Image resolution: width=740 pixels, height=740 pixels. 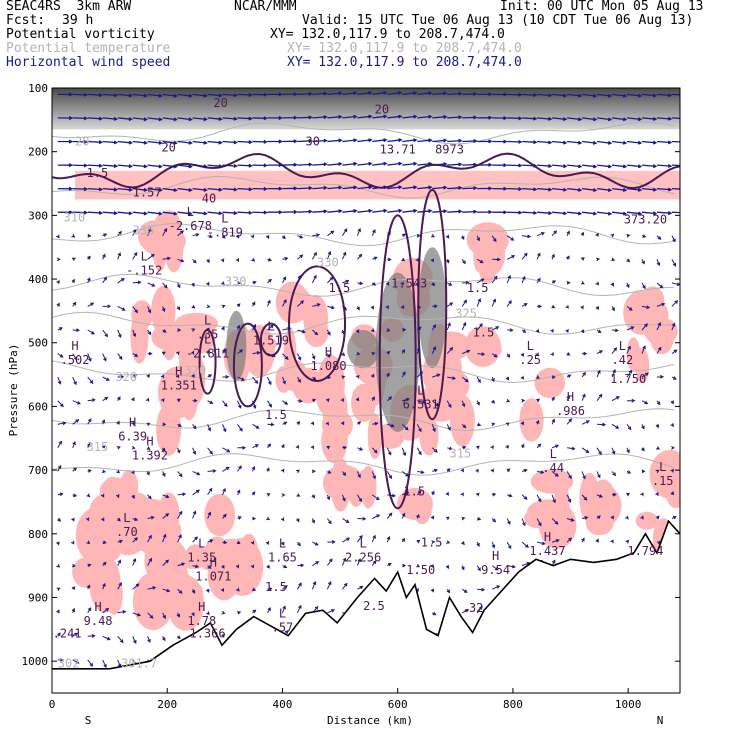 What do you see at coordinates (126, 377) in the screenshot?
I see `theta-label: 320` at bounding box center [126, 377].